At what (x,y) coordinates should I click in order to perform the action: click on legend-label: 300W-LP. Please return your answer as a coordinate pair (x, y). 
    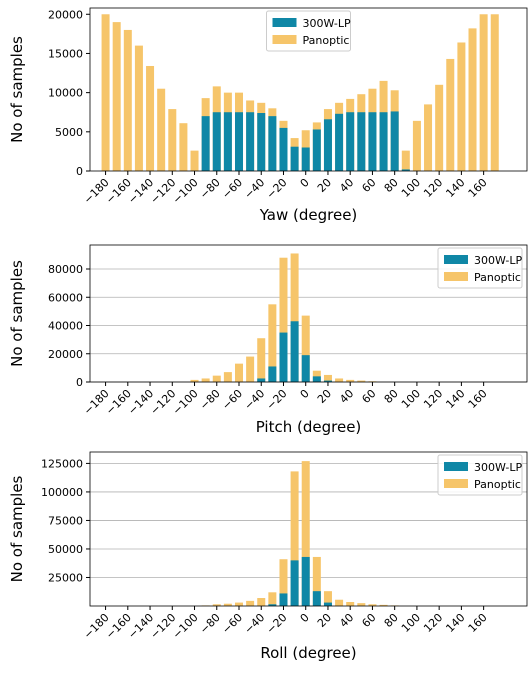
    Looking at the image, I should click on (498, 260).